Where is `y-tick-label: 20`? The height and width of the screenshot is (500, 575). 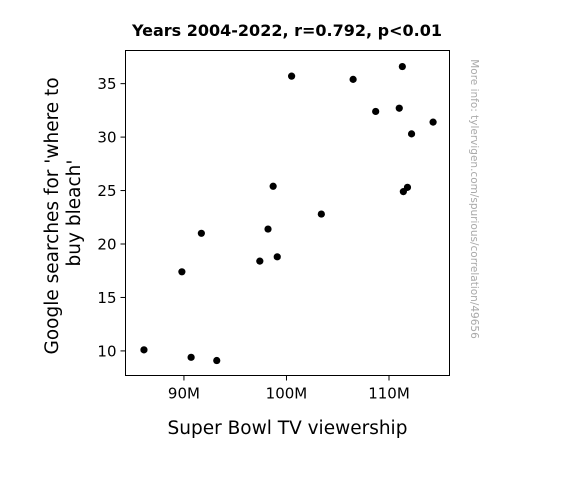 y-tick-label: 20 is located at coordinates (106, 245).